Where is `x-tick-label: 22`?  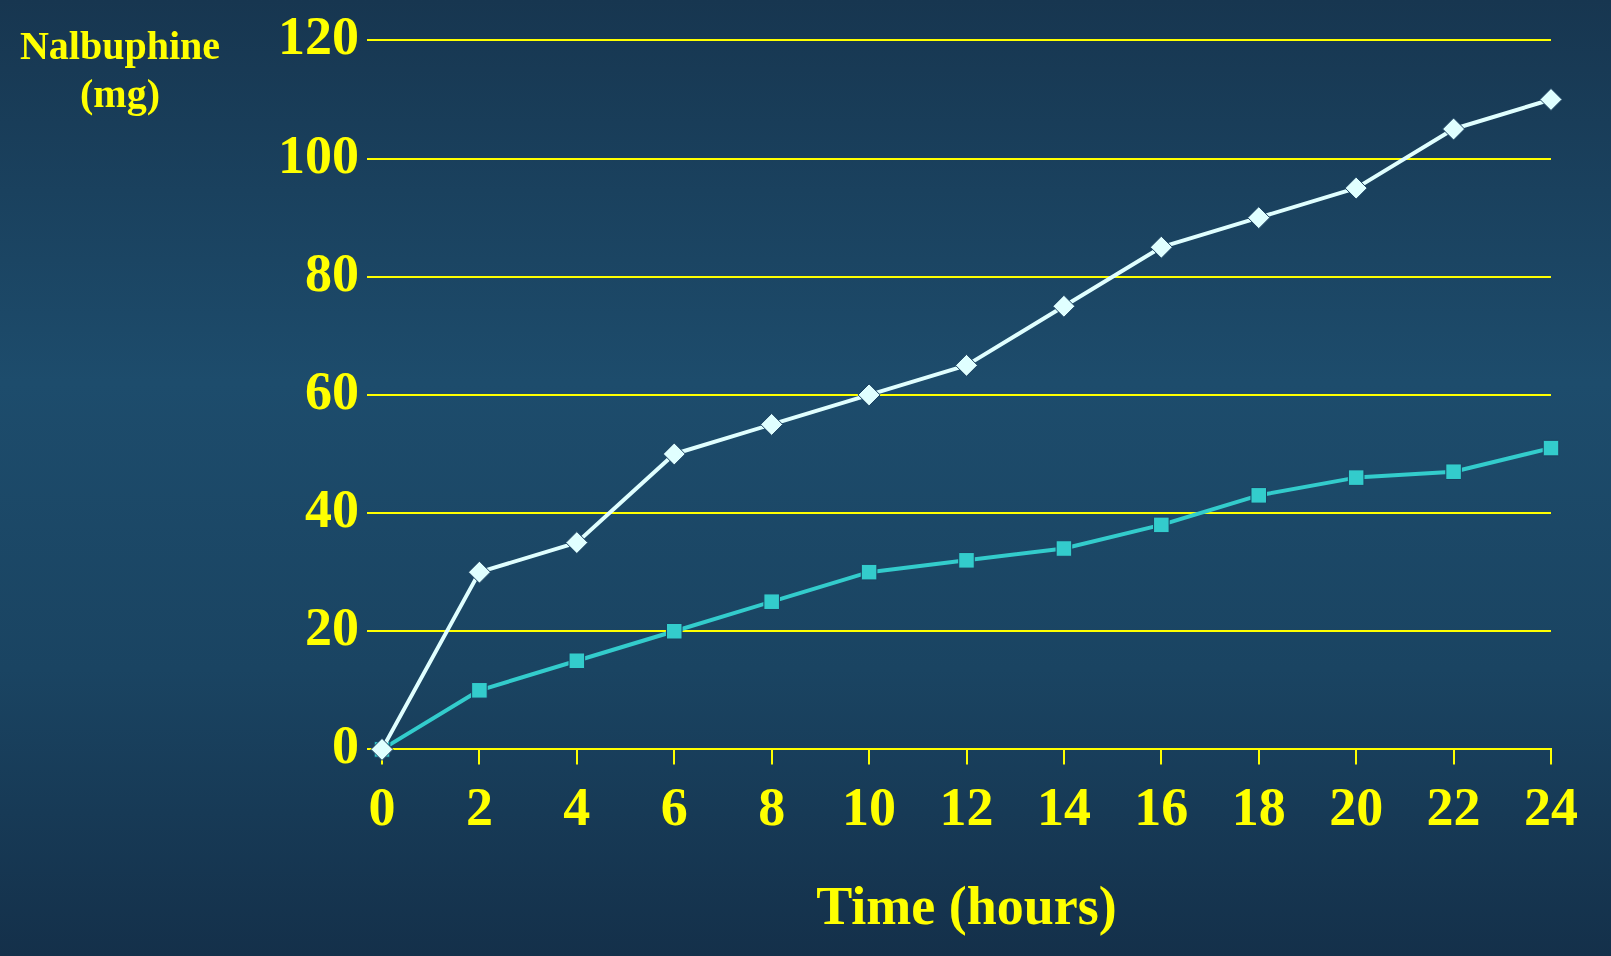 x-tick-label: 22 is located at coordinates (1453, 806).